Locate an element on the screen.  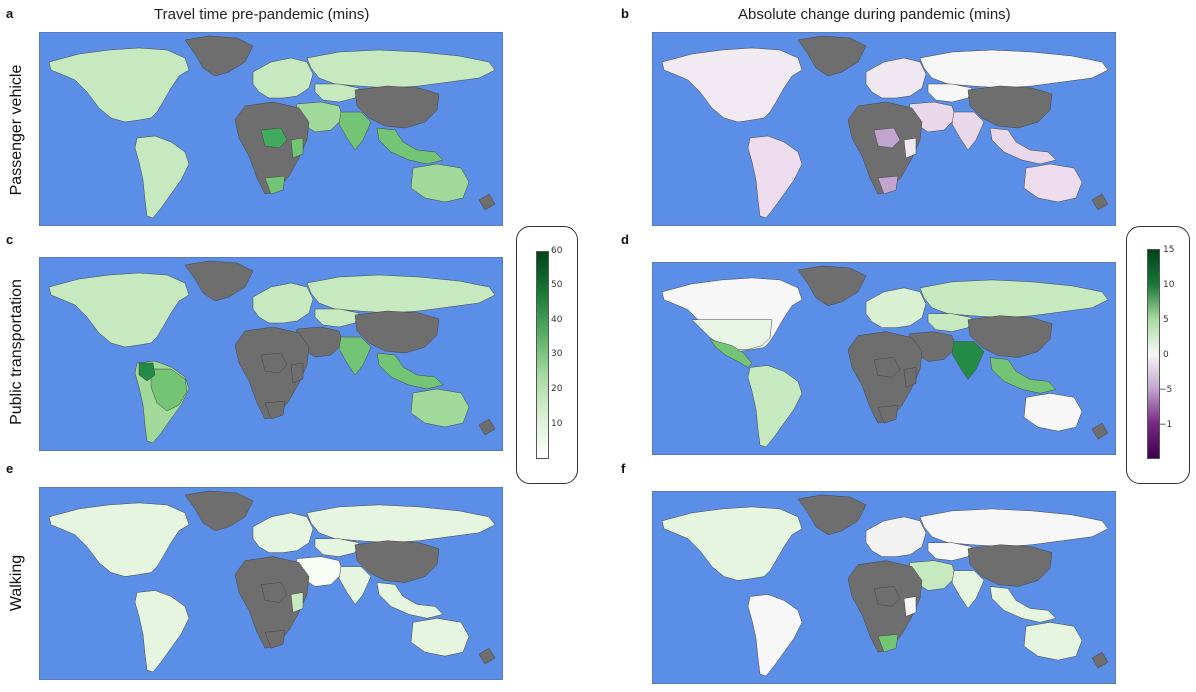
colorbar-right-tick: −1 is located at coordinates (1166, 425).